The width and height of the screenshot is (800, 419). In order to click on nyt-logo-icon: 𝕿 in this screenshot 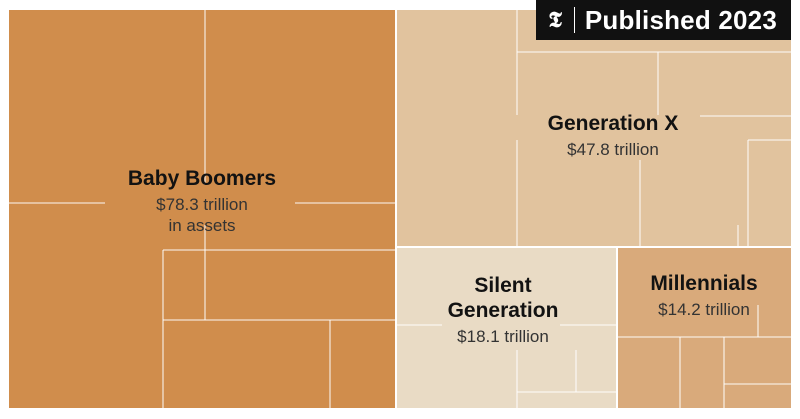, I will do `click(555, 20)`.